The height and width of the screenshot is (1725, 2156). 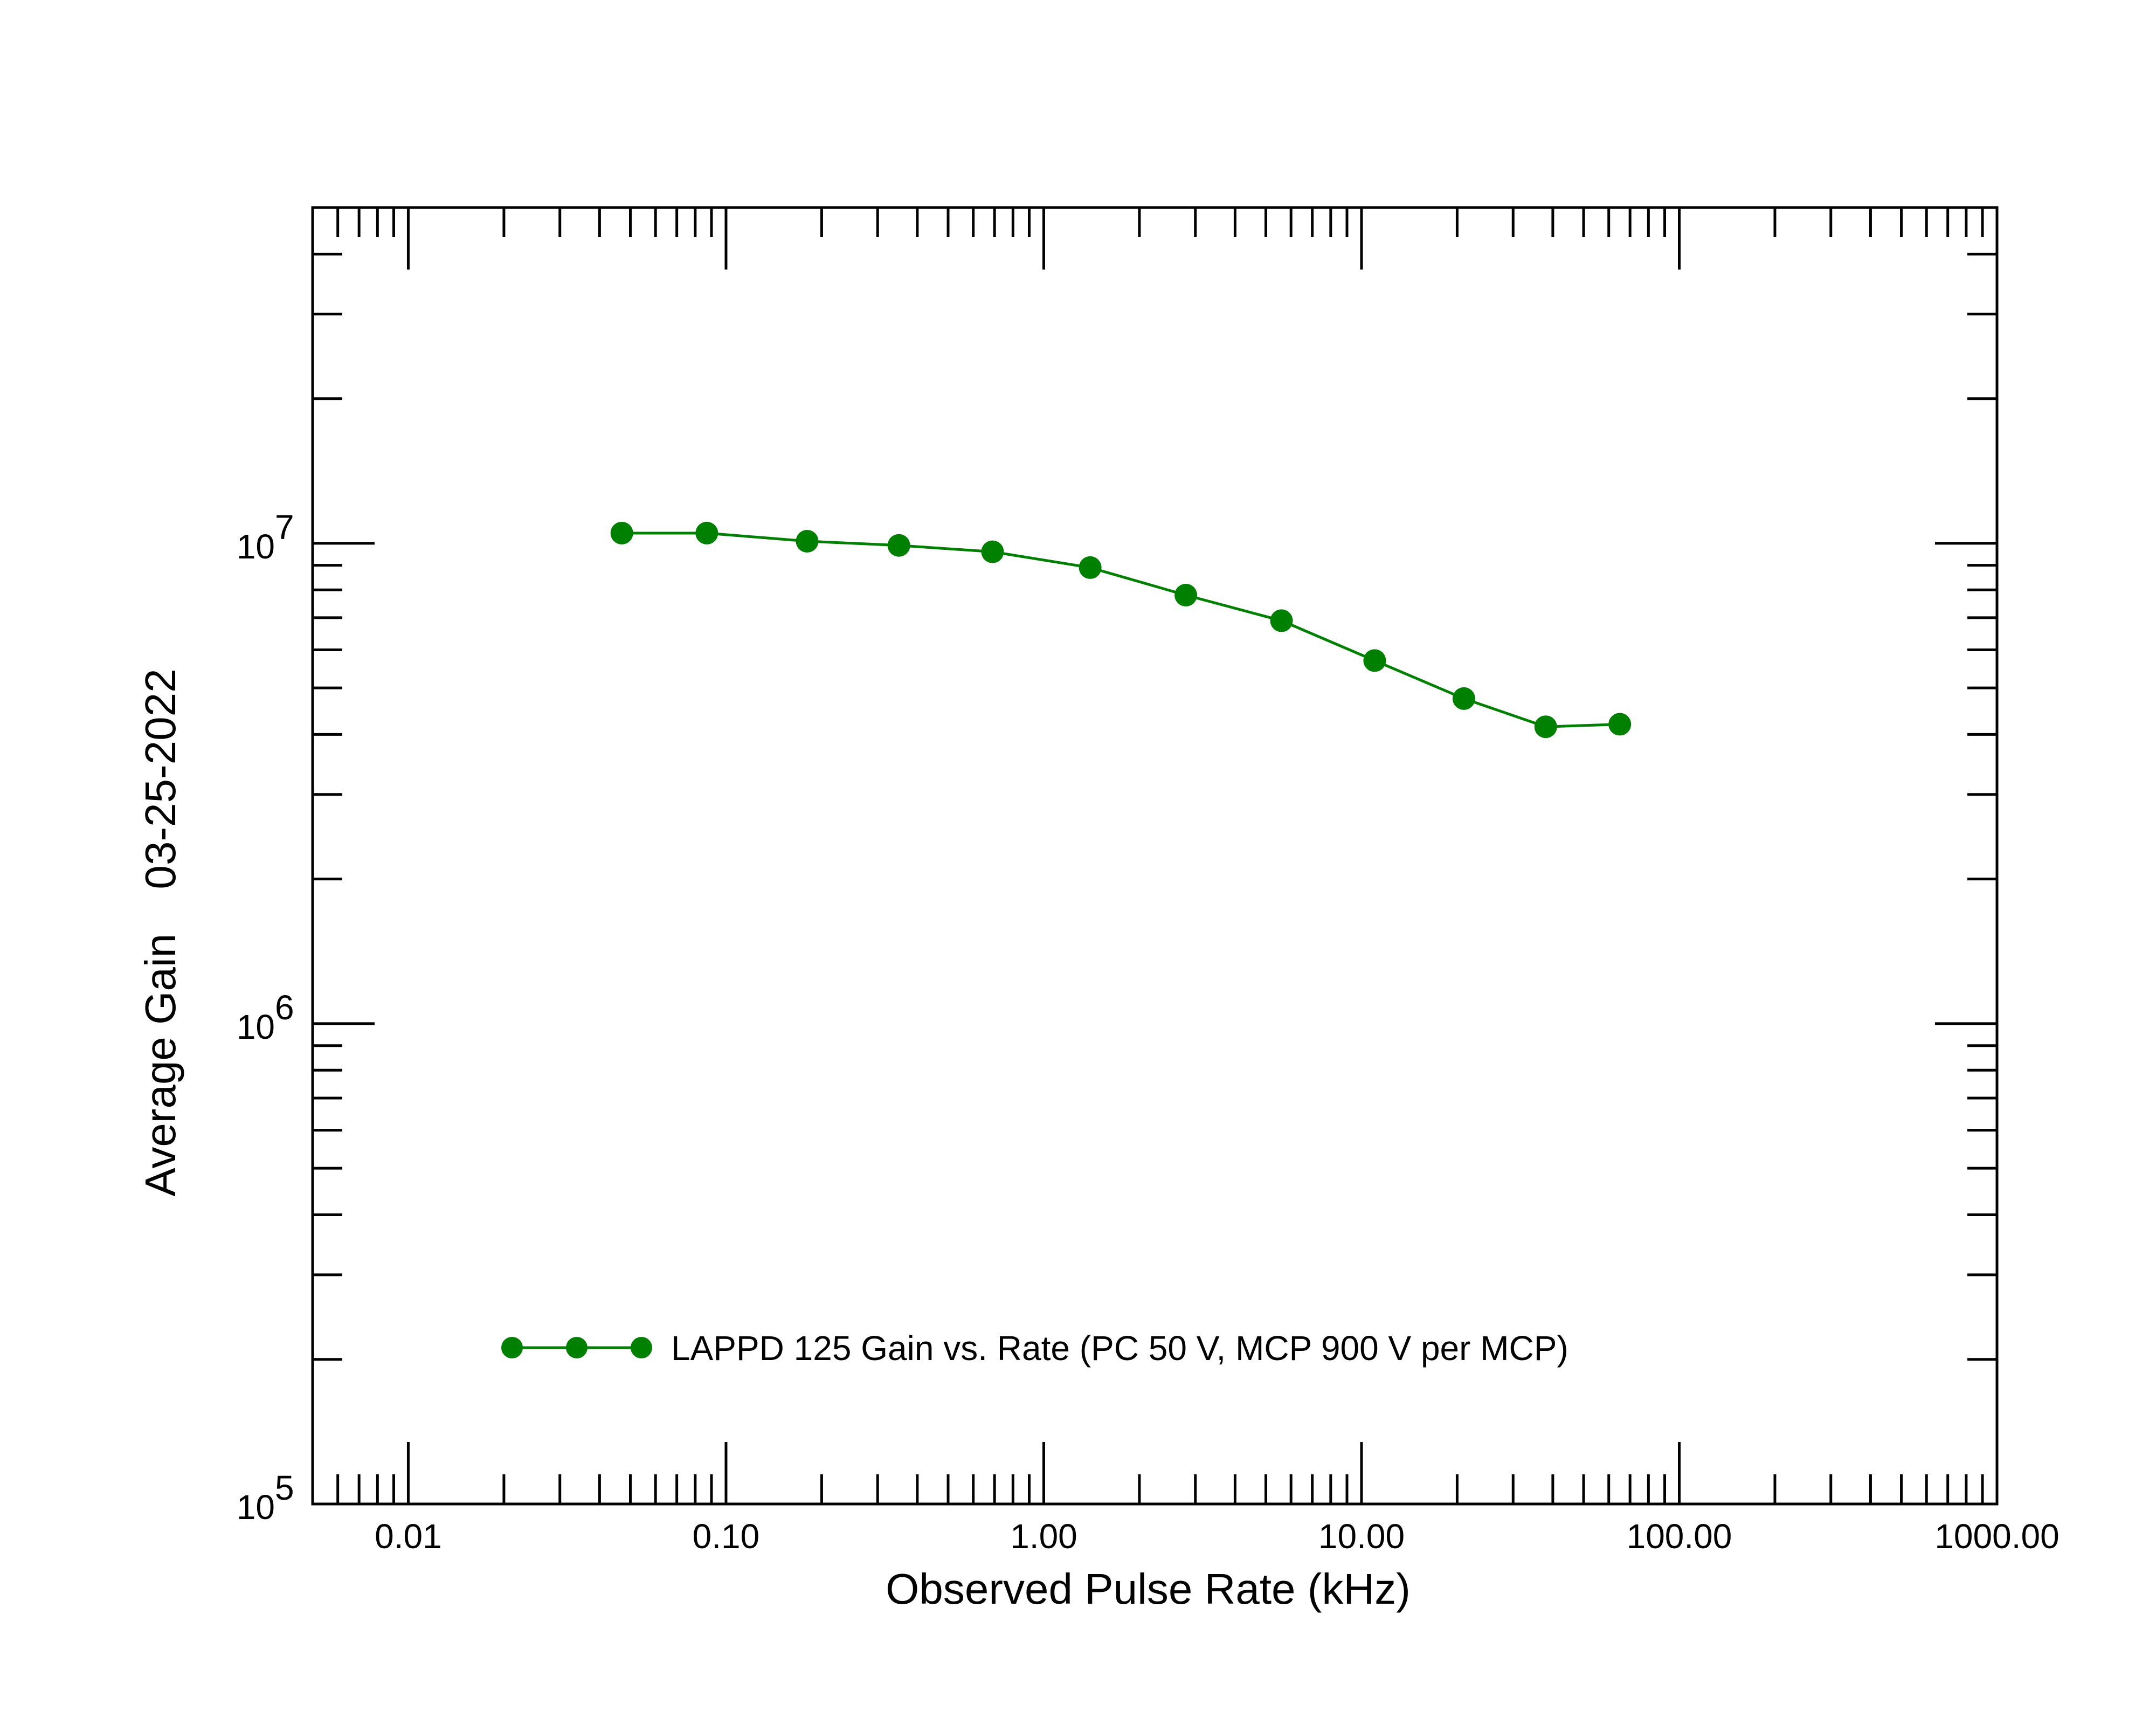 I want to click on x-tick-labels: 0.01 0.10 1.00 10.00 100.00 1000.00, so click(x=1217, y=1536).